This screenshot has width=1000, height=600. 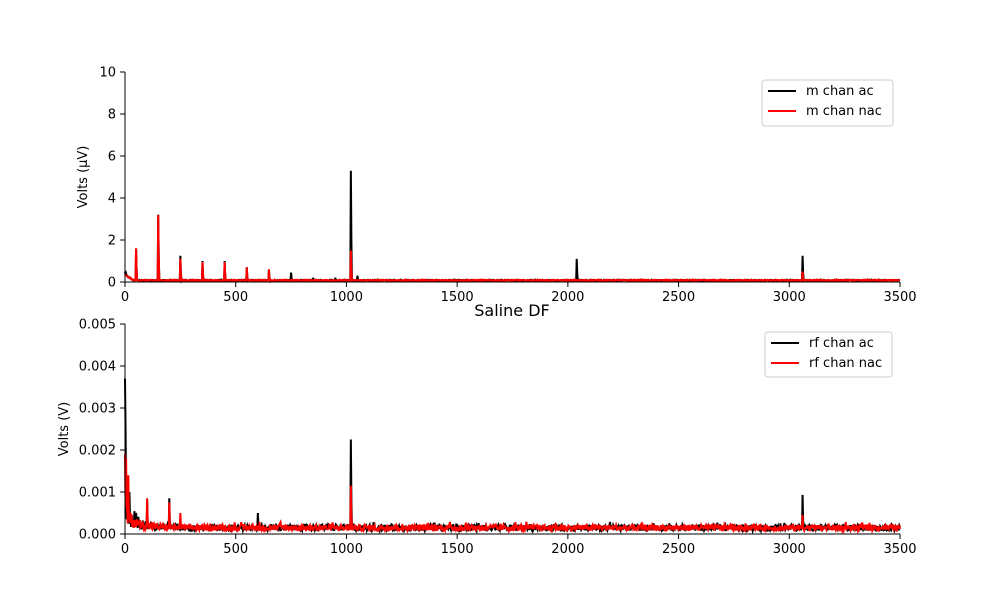 What do you see at coordinates (107, 73) in the screenshot?
I see `y-tick-label: 10` at bounding box center [107, 73].